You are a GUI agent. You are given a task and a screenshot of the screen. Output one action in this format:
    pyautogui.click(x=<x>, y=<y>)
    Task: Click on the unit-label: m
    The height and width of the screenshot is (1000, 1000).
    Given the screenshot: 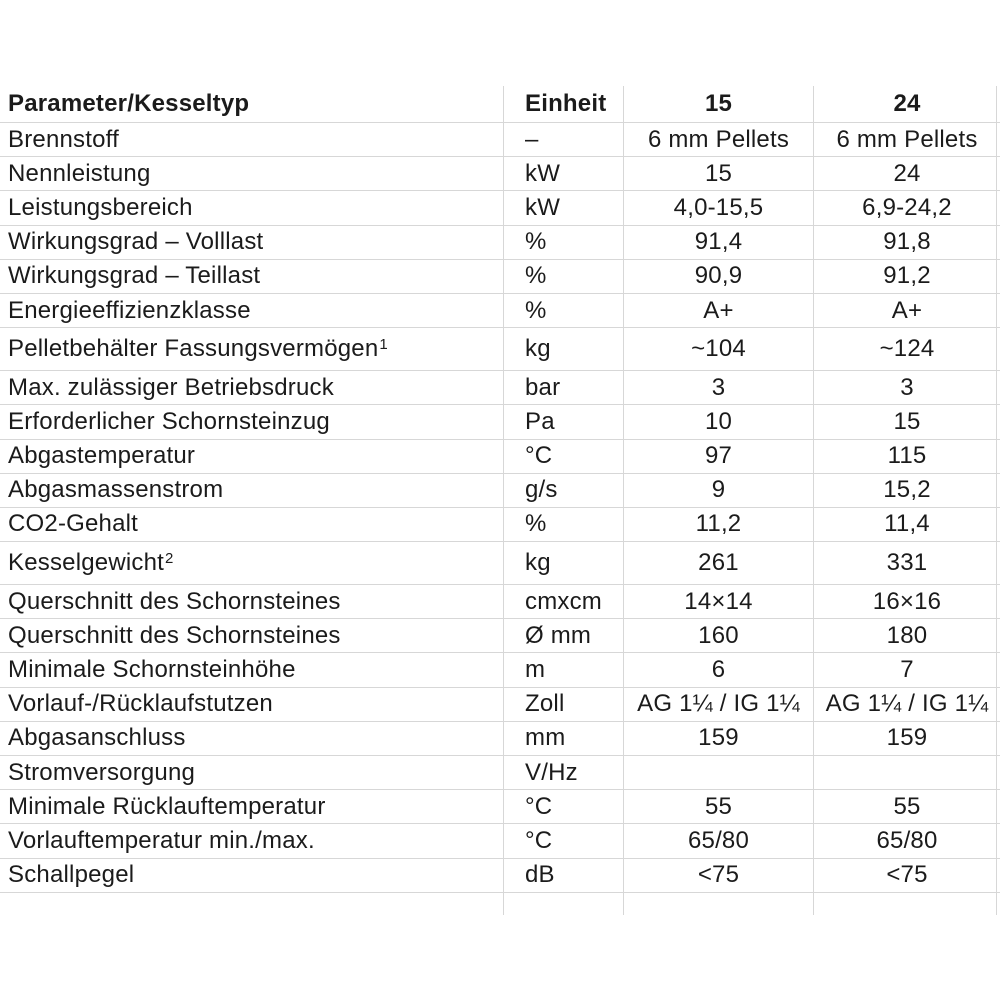 What is the action you would take?
    pyautogui.click(x=535, y=670)
    